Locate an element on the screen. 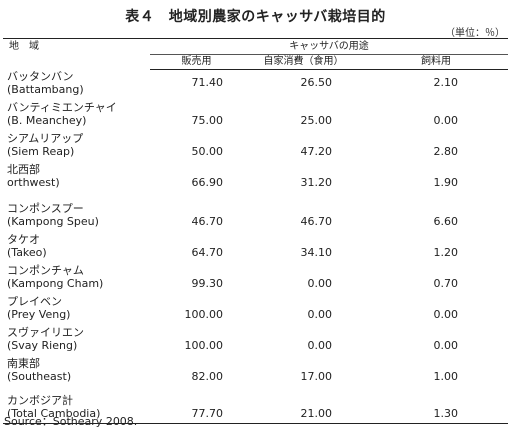  table-row-subtotal: 南東部 (Southeast) 82.00 17.00 1.00 is located at coordinates (255, 368).